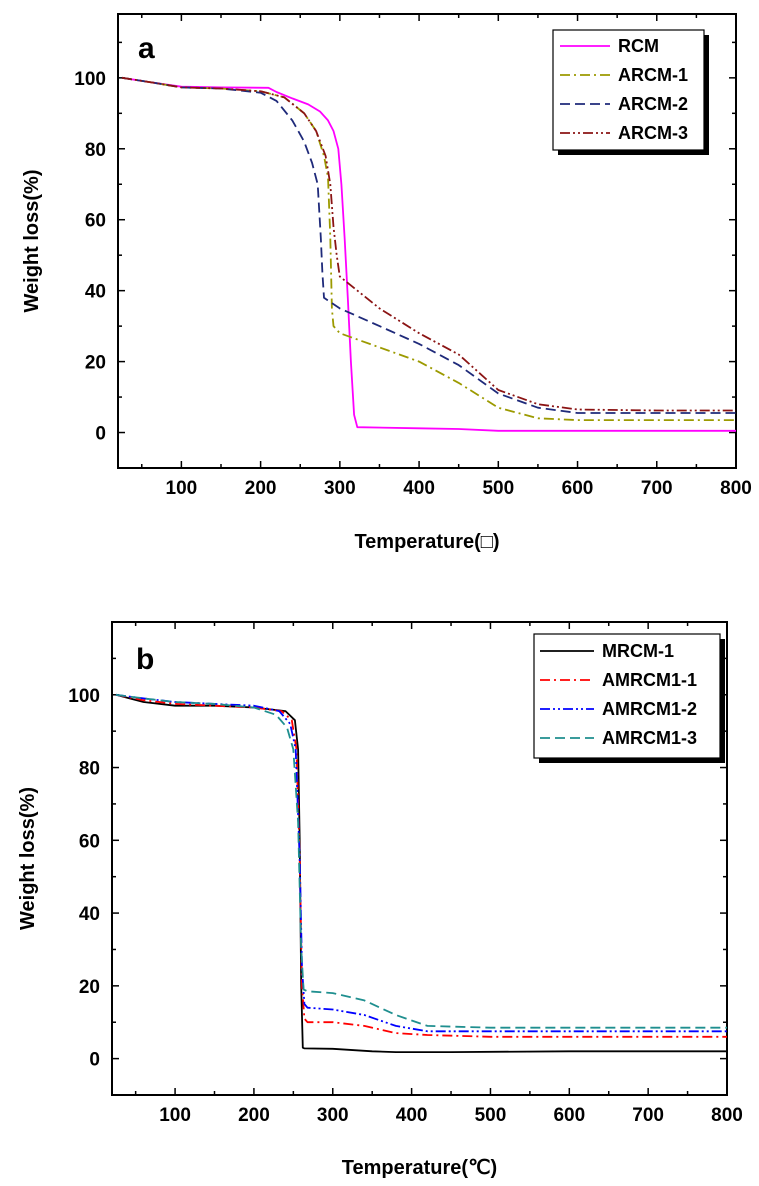 This screenshot has width=759, height=1186. Describe the element at coordinates (653, 75) in the screenshot. I see `legend-label: ARCM-1` at that location.